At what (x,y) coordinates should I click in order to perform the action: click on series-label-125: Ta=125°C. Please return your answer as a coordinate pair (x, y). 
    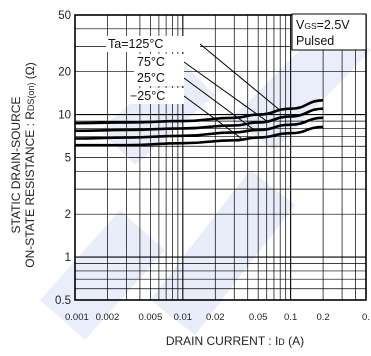
    Looking at the image, I should click on (135, 44).